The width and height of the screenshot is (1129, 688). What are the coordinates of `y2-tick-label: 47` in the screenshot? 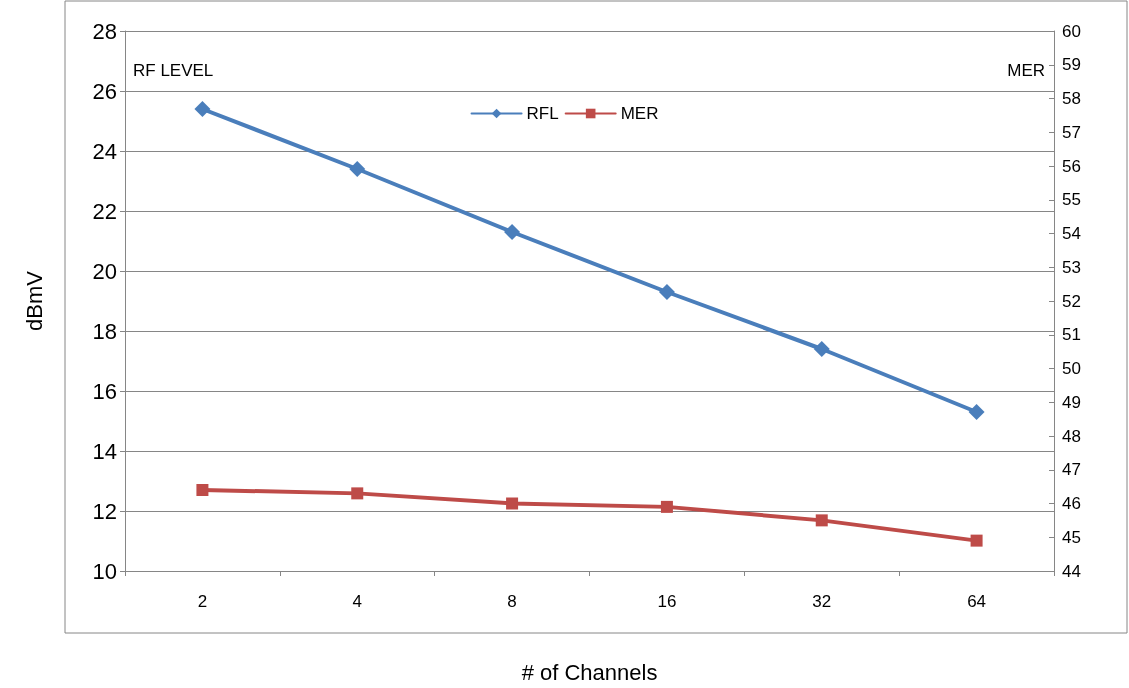 It's located at (1071, 470).